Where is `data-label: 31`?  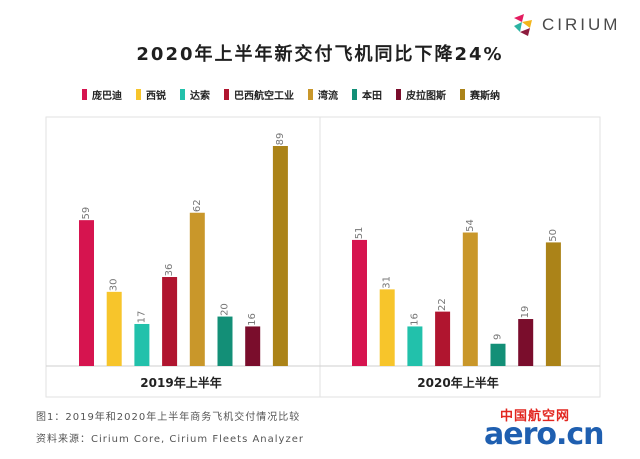
data-label: 31 is located at coordinates (387, 282).